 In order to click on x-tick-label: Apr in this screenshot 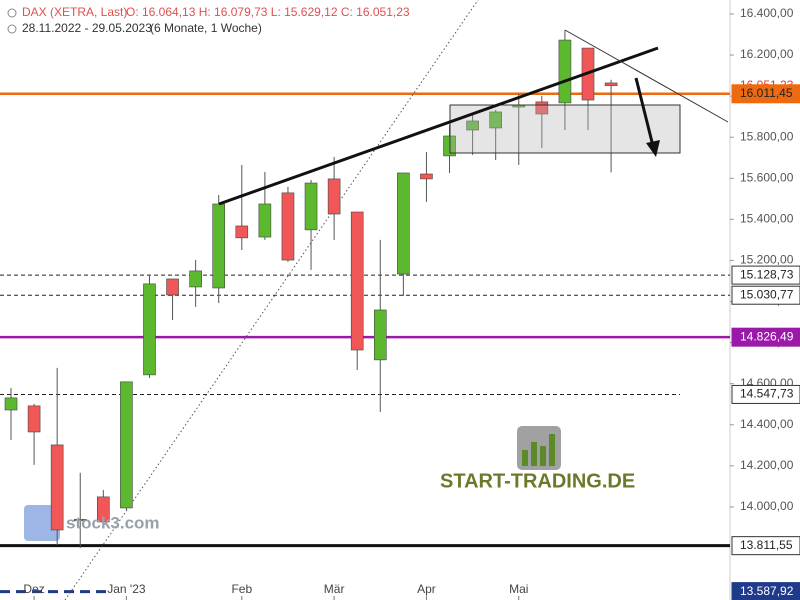, I will do `click(426, 589)`.